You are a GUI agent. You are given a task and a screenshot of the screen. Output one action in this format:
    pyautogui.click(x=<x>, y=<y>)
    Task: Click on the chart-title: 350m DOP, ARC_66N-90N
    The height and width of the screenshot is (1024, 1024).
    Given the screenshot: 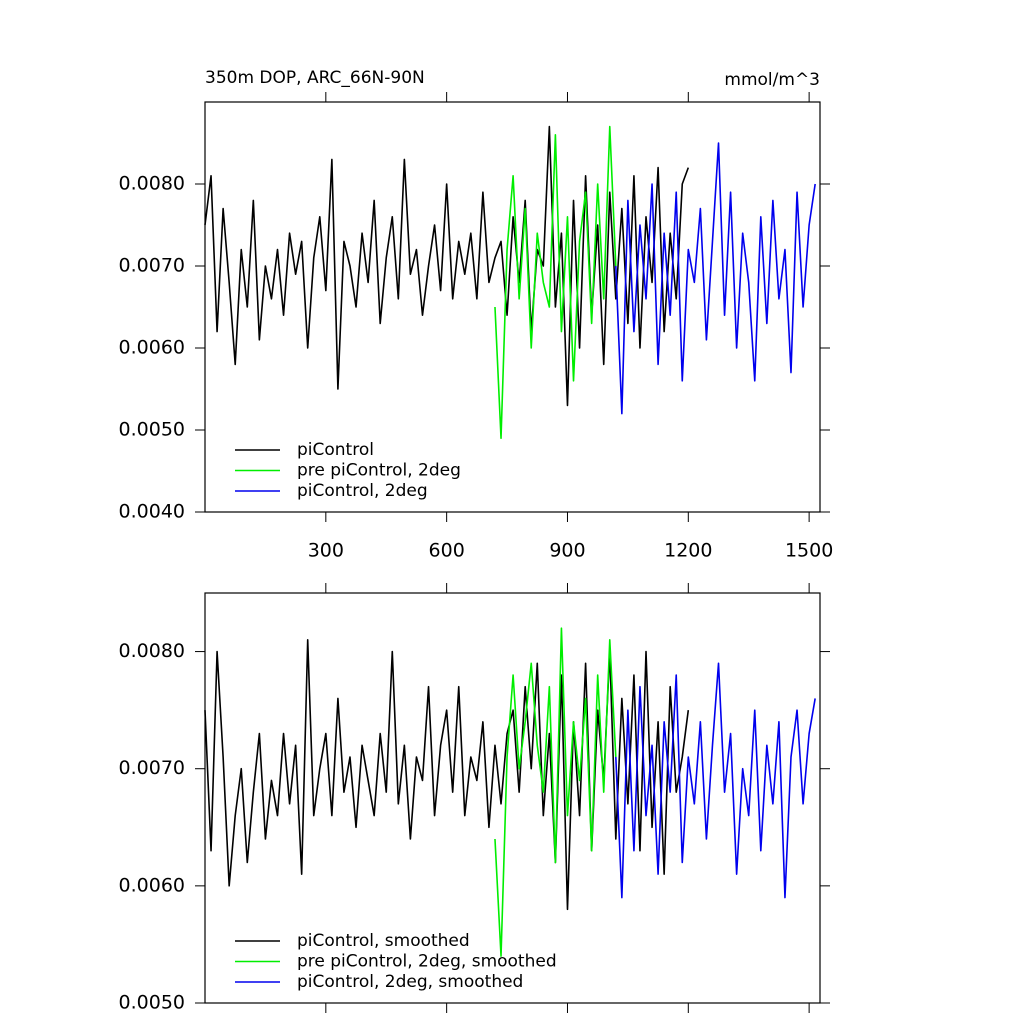 What is the action you would take?
    pyautogui.click(x=315, y=78)
    